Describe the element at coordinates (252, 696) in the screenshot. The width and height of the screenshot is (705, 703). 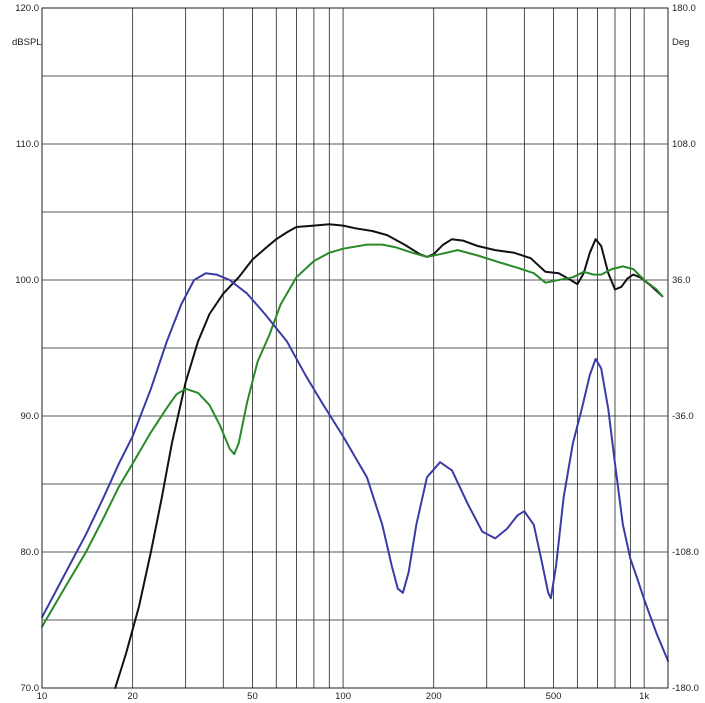
I see `x-tick-label: 50` at that location.